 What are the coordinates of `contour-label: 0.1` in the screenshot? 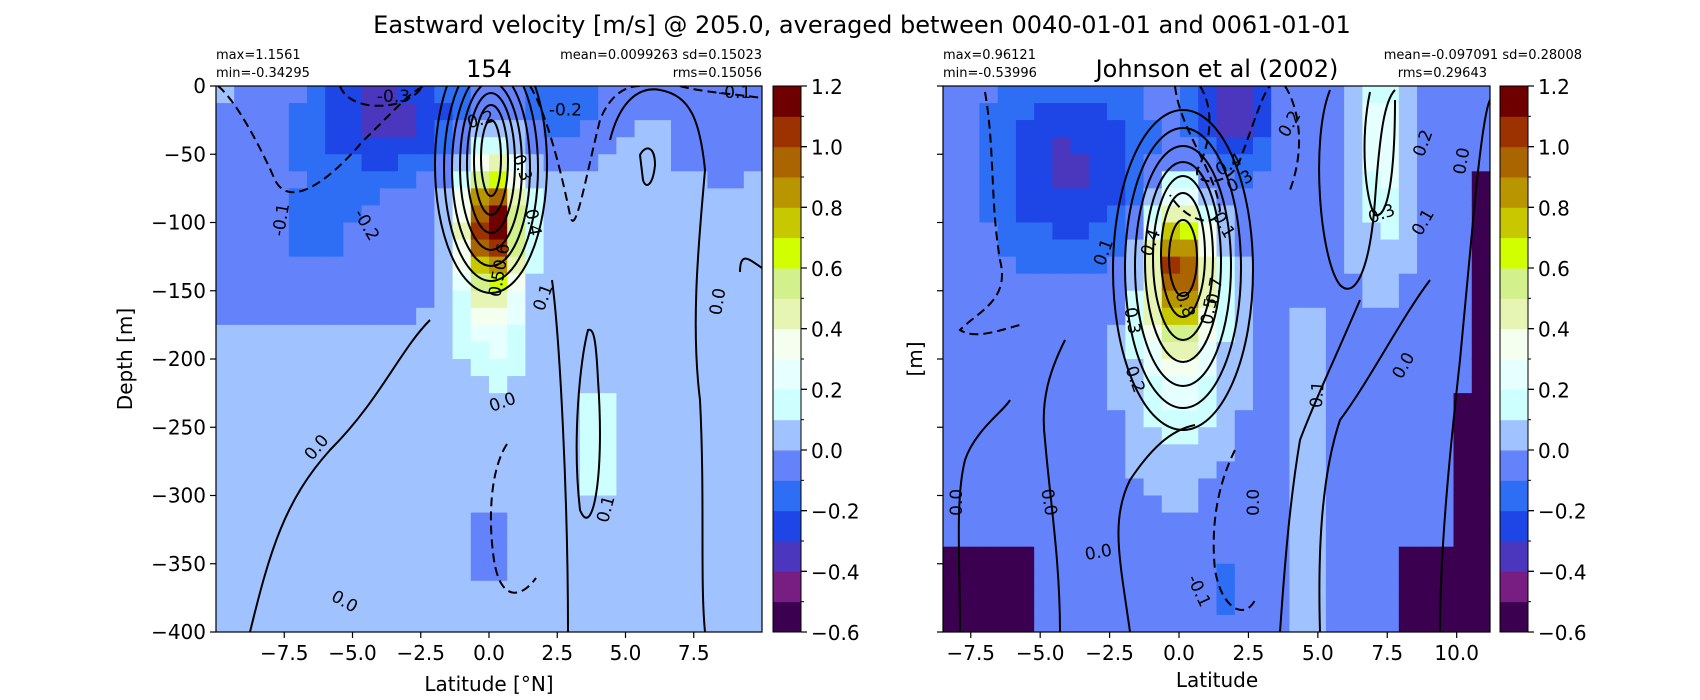 It's located at (1318, 394).